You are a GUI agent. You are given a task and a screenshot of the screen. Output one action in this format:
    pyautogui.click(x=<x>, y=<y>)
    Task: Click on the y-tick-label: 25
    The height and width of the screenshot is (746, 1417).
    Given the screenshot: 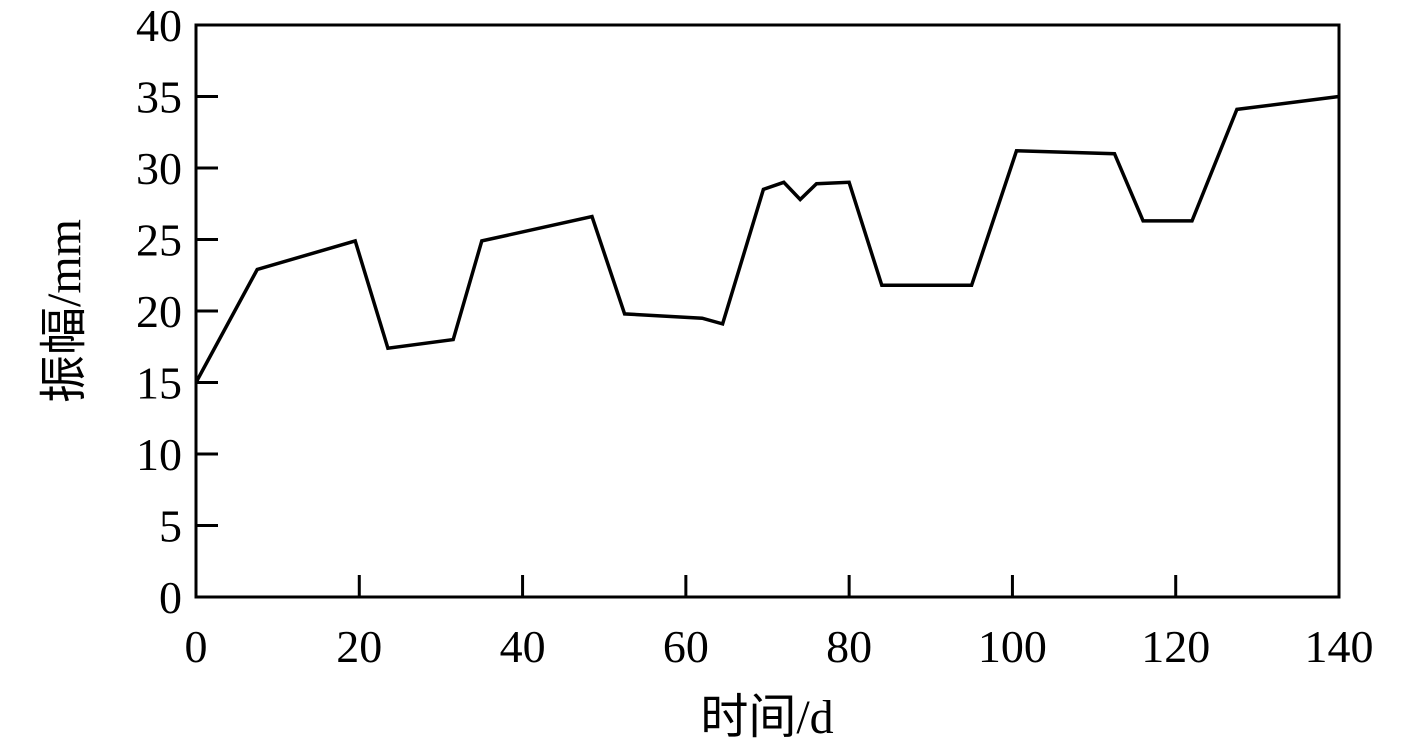 What is the action you would take?
    pyautogui.click(x=159, y=240)
    